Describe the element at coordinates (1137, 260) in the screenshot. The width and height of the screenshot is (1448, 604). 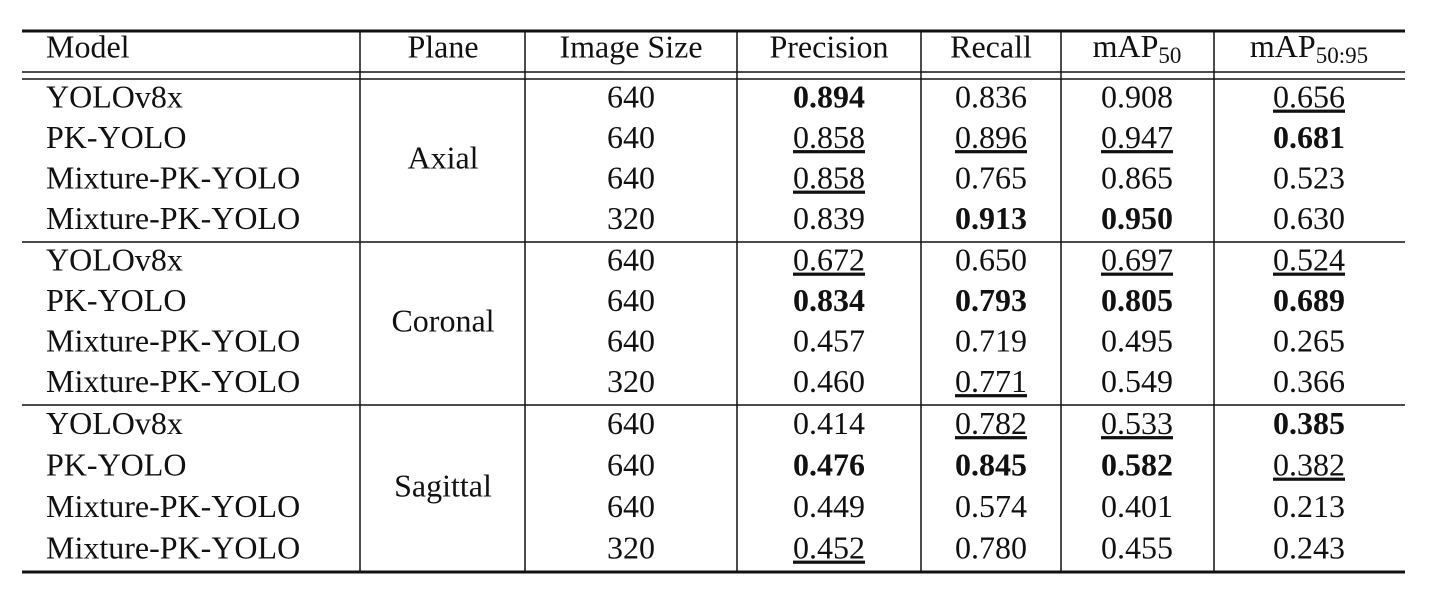
I see `metric-cell: 0.697` at that location.